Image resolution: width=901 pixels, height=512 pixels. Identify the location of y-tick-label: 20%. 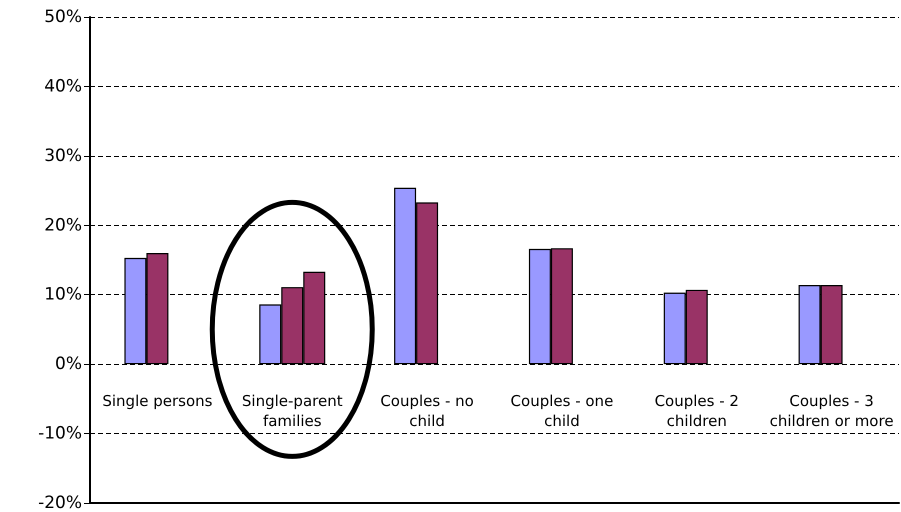
(63, 225).